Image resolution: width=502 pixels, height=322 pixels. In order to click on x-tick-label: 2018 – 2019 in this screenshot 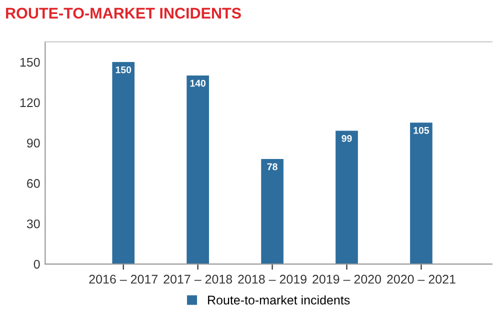, I will do `click(272, 279)`.